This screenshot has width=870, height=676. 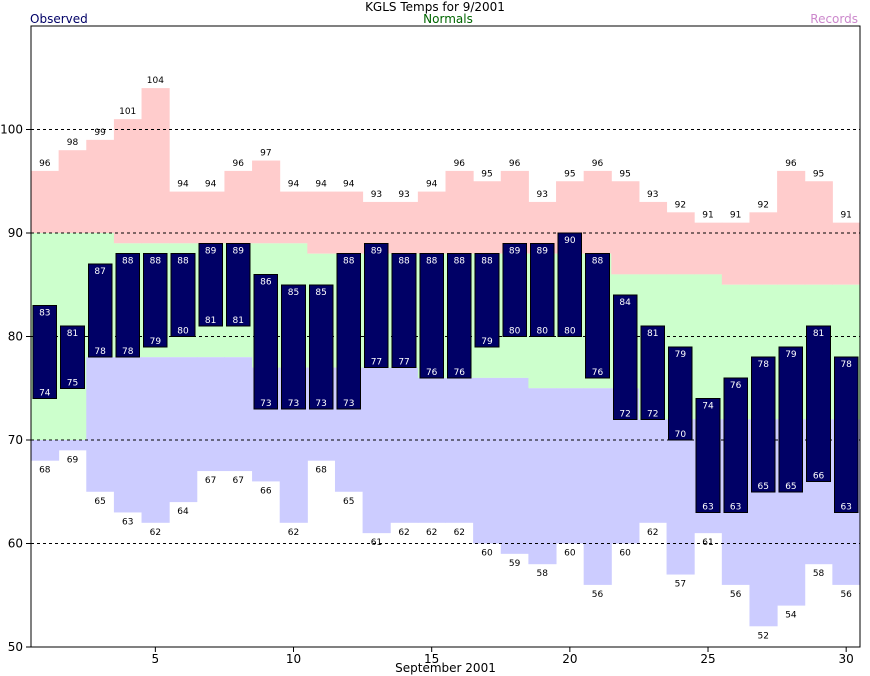 What do you see at coordinates (763, 487) in the screenshot?
I see `observed-low-label: 65` at bounding box center [763, 487].